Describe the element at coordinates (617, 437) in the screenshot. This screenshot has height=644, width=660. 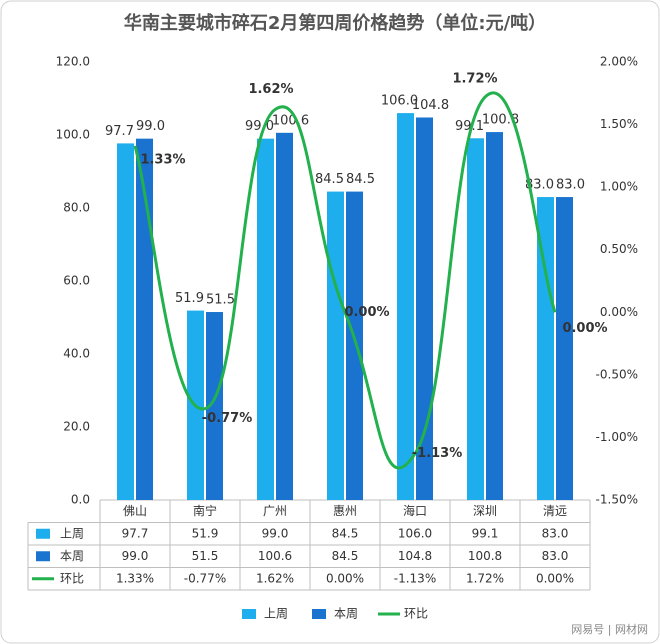
I see `y2-tick-label: -1.00%` at that location.